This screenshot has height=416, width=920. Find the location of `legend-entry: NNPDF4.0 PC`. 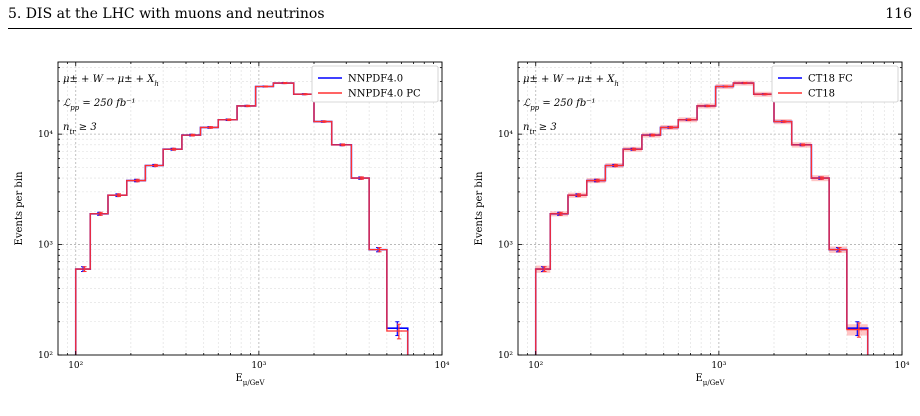

legend-entry: NNPDF4.0 PC is located at coordinates (384, 94).